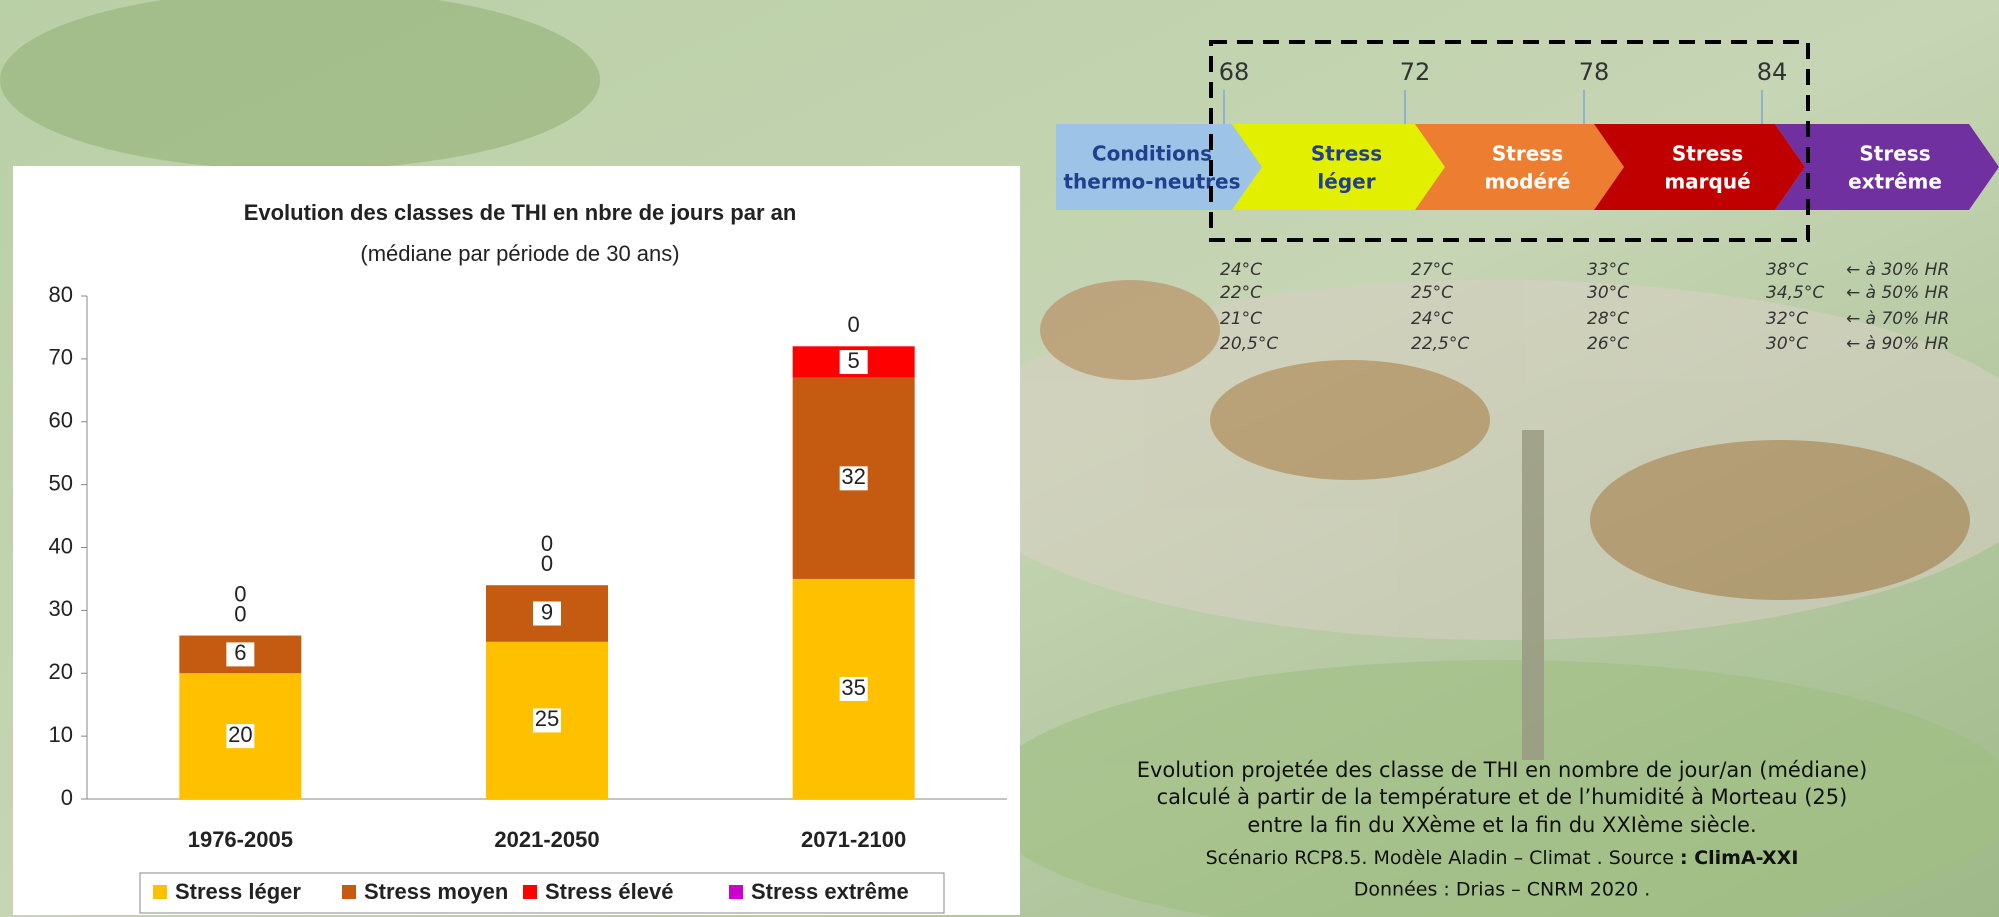  Describe the element at coordinates (1594, 72) in the screenshot. I see `threshold-label: 78` at that location.